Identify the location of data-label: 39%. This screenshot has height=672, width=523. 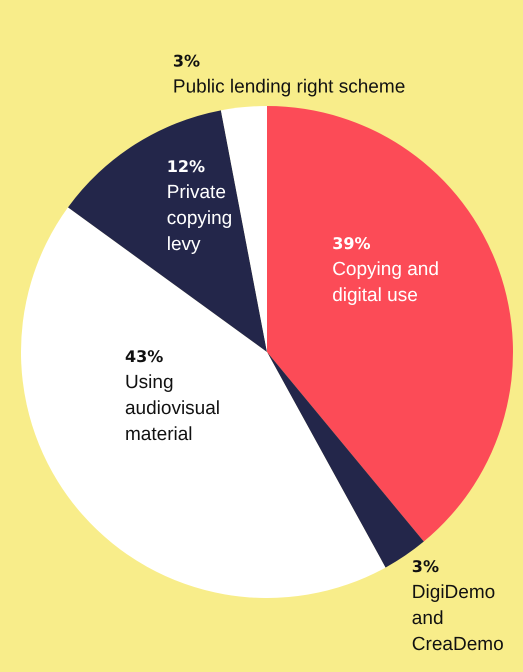
(351, 243).